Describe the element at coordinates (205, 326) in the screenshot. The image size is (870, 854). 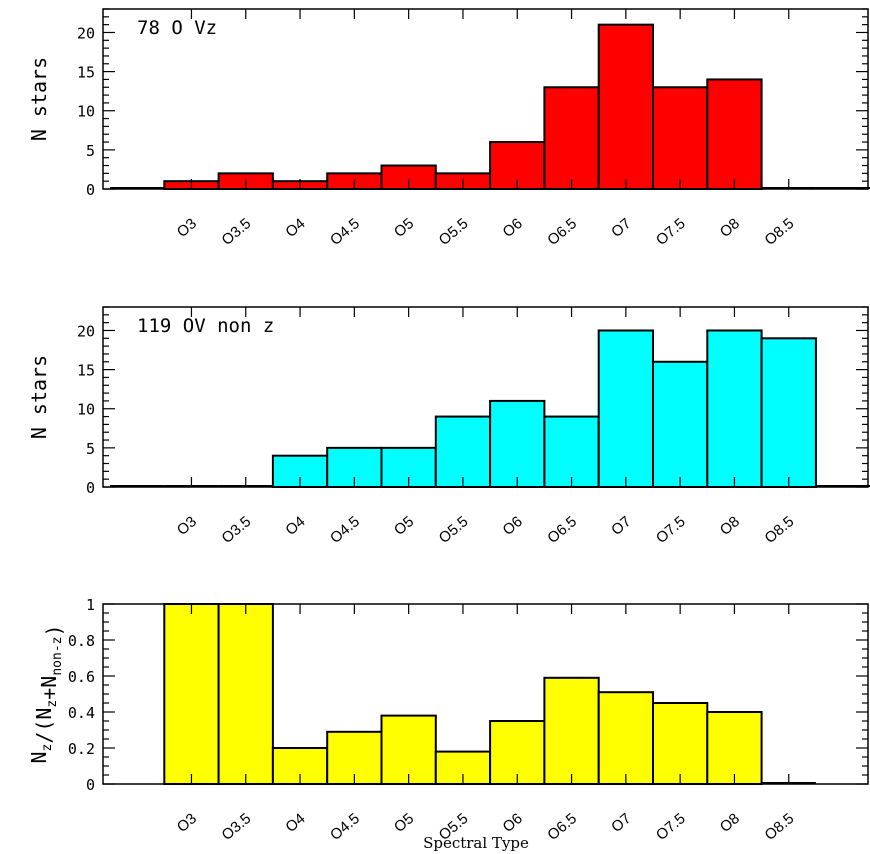
I see `panel-annotation: 119 OV non z` at that location.